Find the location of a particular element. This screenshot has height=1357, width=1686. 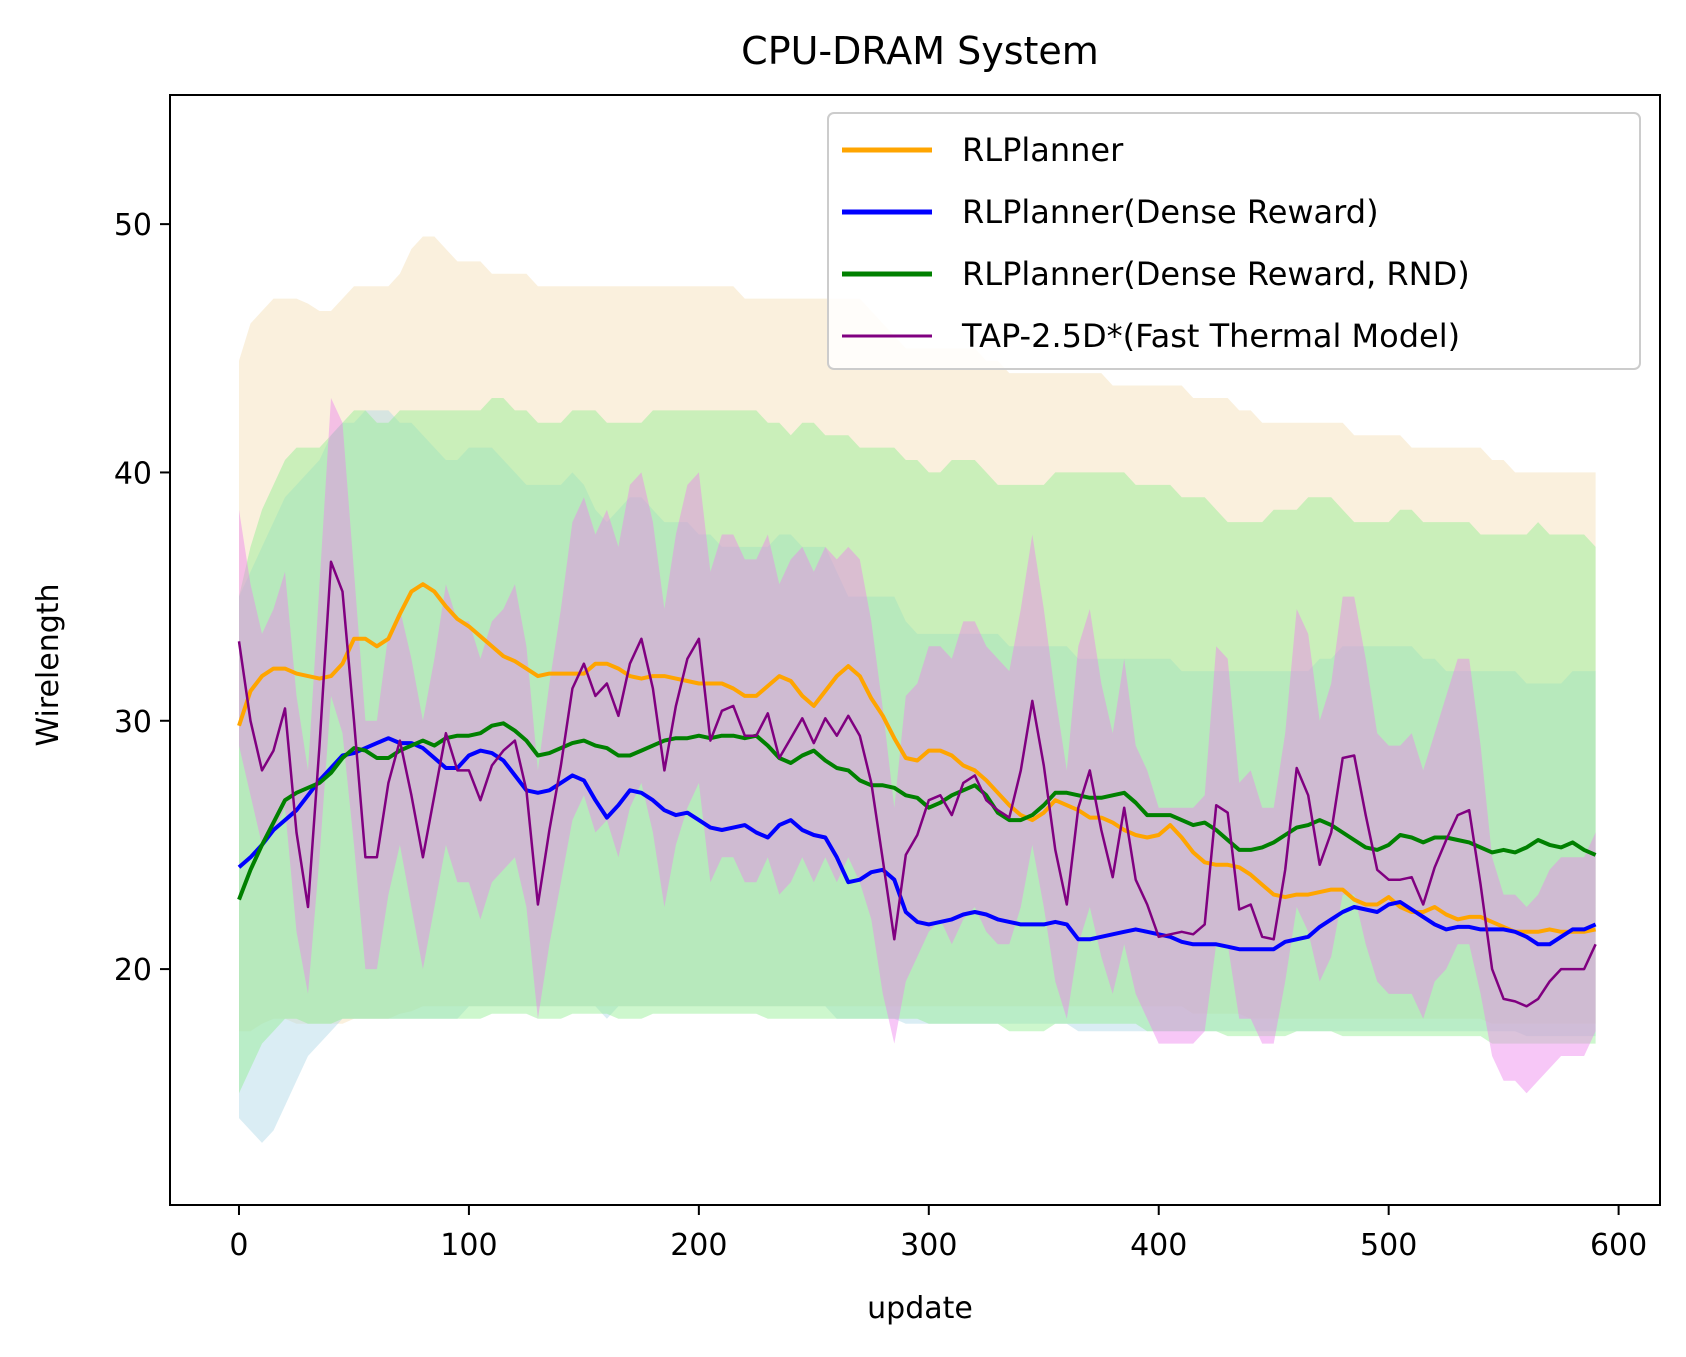

legend-label: RLPlanner(Dense Reward) is located at coordinates (1170, 212).